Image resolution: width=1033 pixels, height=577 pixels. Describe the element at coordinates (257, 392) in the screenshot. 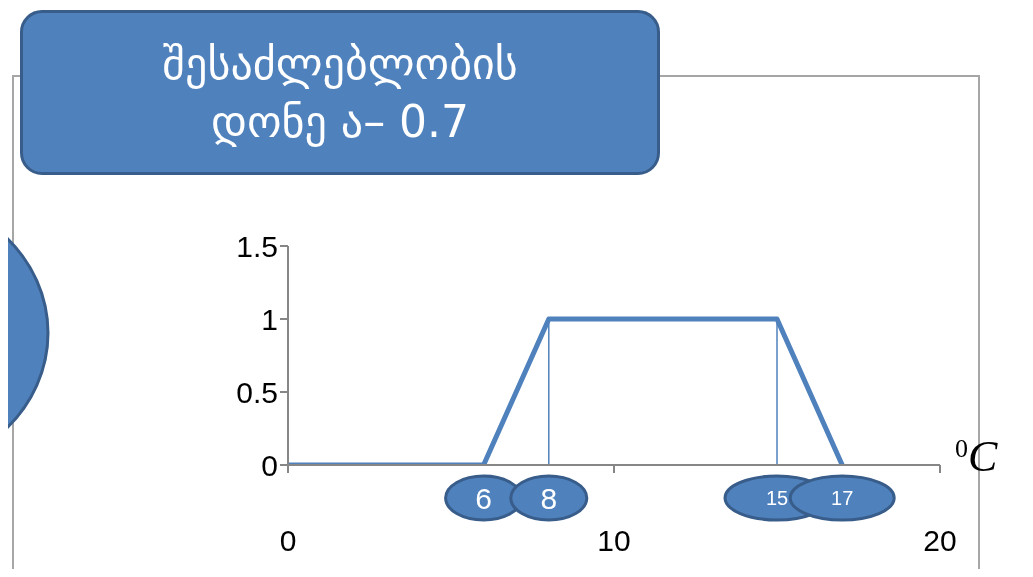

I see `y-tick-label: 0.5` at that location.